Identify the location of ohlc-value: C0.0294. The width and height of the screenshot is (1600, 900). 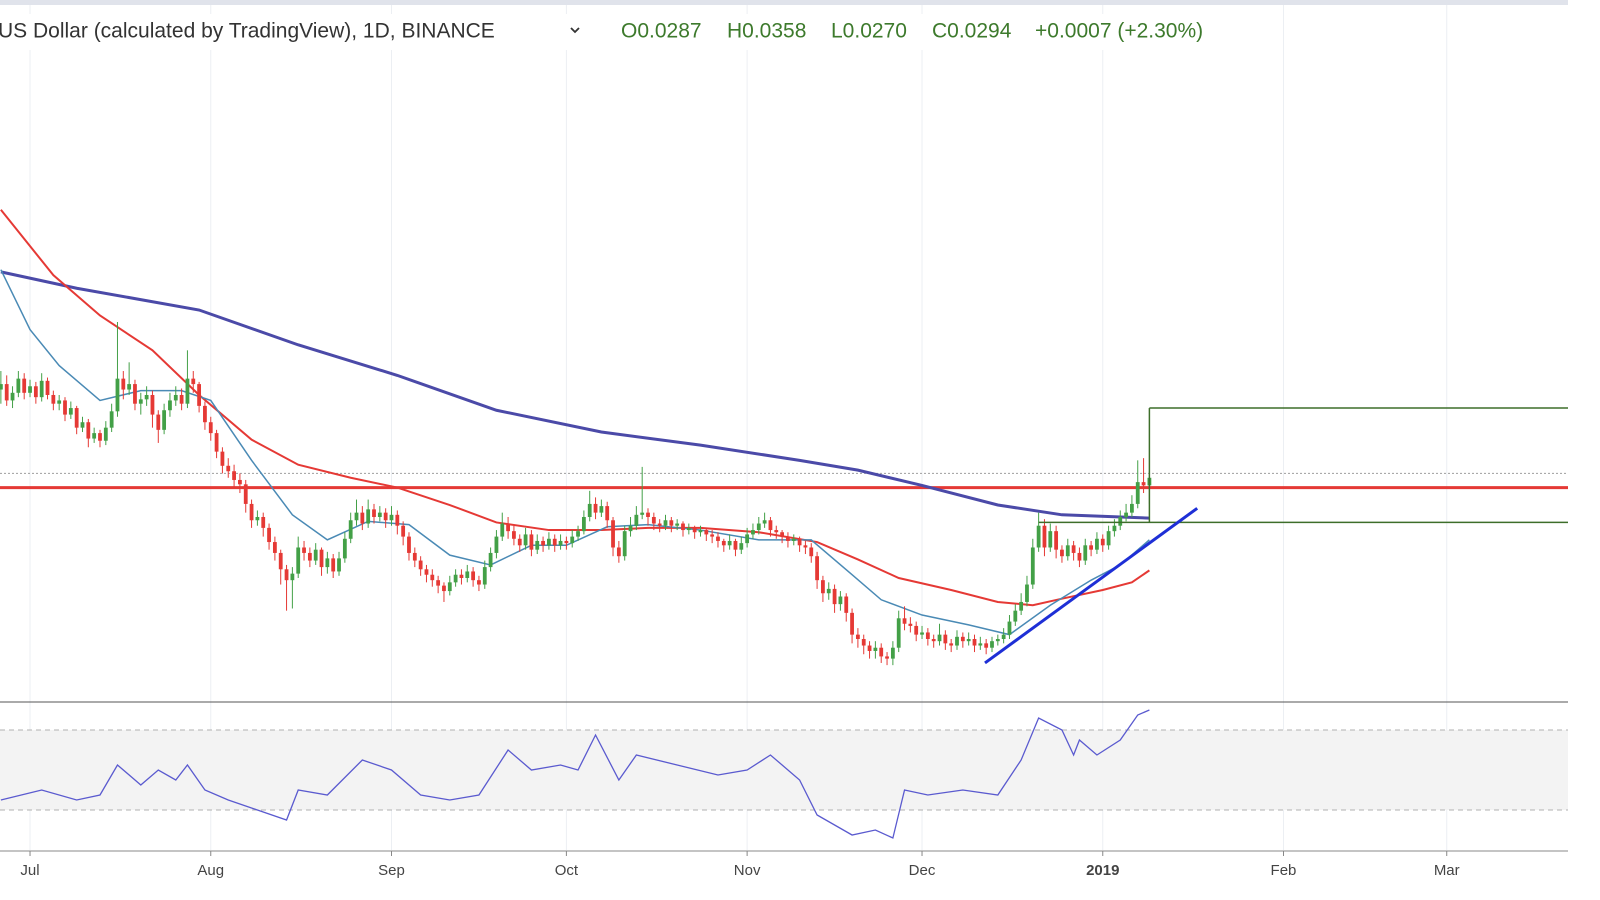
(972, 31).